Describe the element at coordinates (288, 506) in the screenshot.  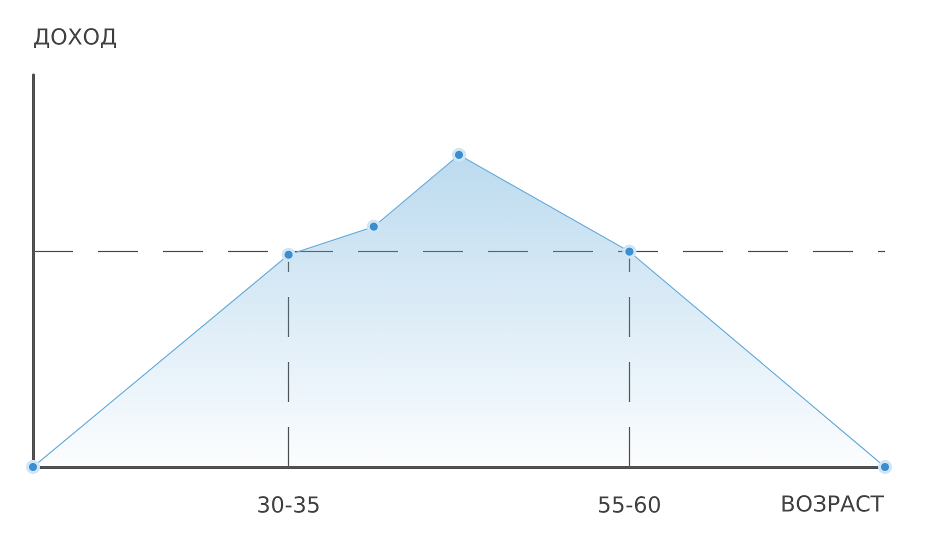
I see `x-tick-label: 30-35` at that location.